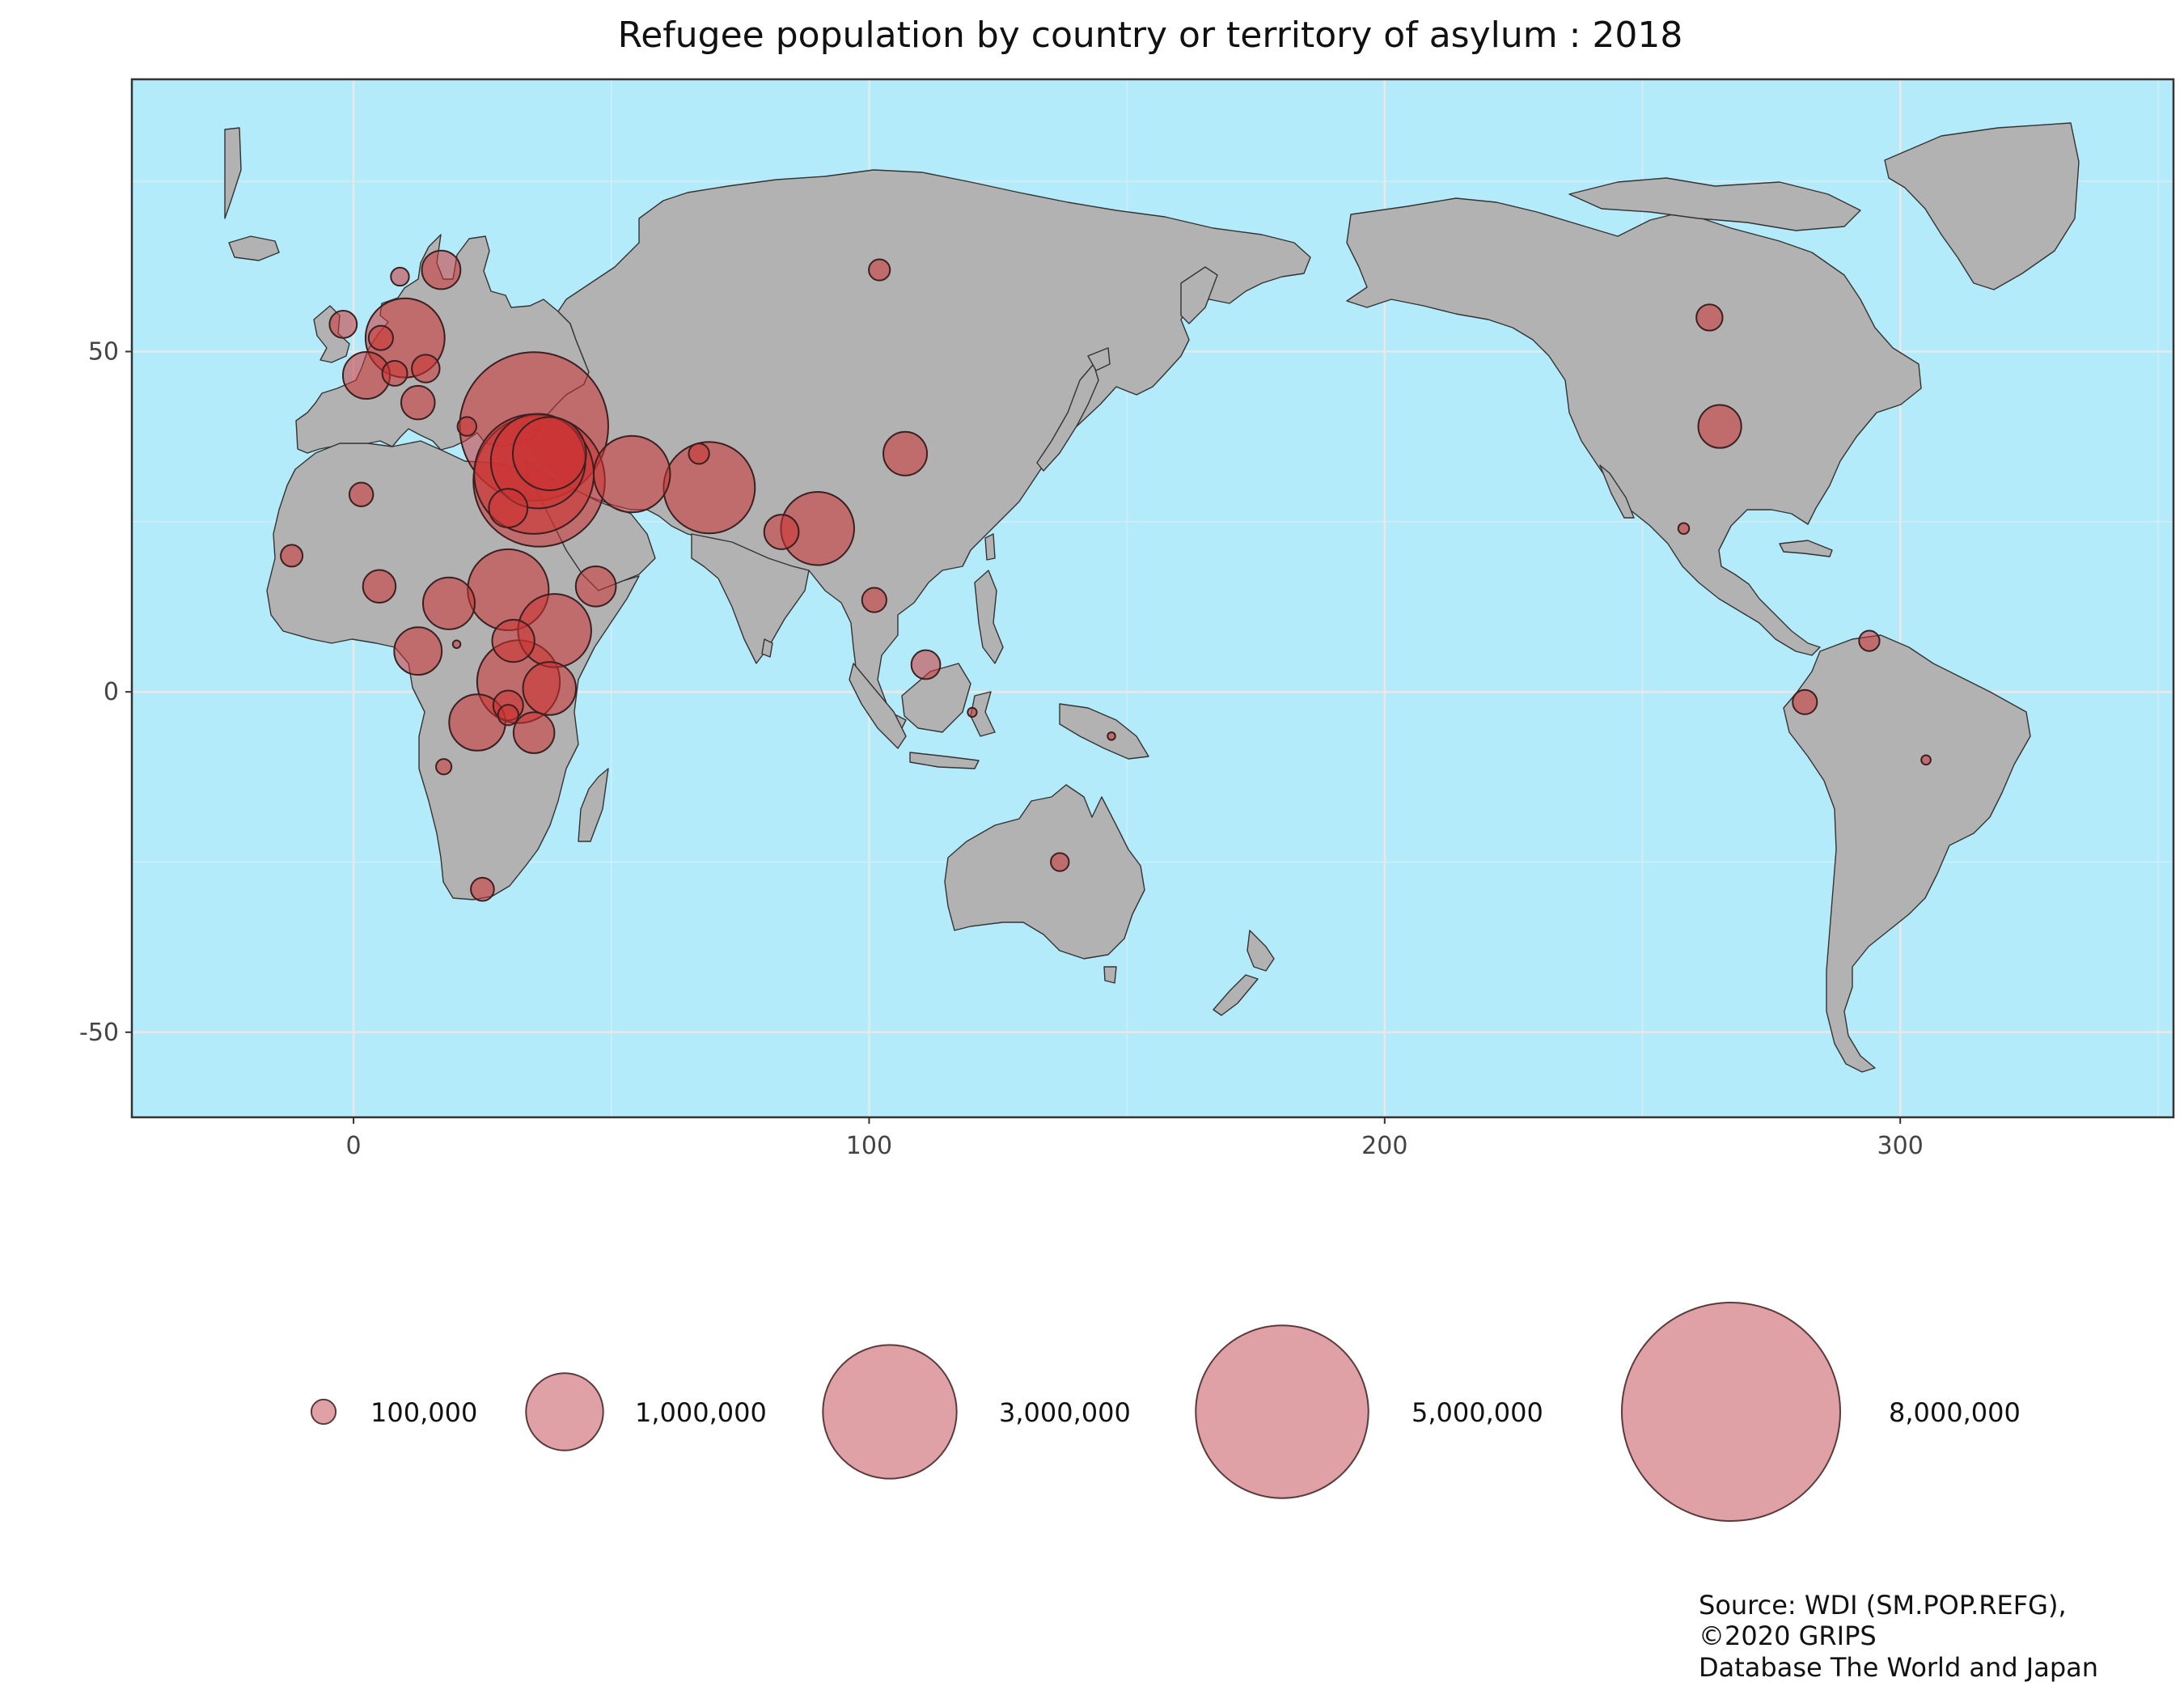  Describe the element at coordinates (767, 648) in the screenshot. I see `land-srilanka` at that location.